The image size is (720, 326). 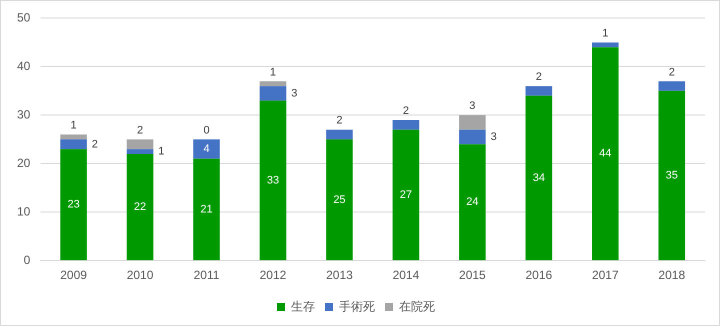 I want to click on data-label: 33, so click(x=273, y=180).